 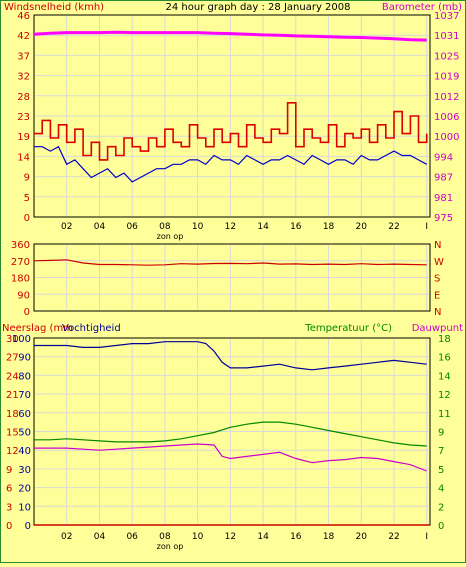 What do you see at coordinates (27, 198) in the screenshot?
I see `wind-speed-tick-label: 5` at bounding box center [27, 198].